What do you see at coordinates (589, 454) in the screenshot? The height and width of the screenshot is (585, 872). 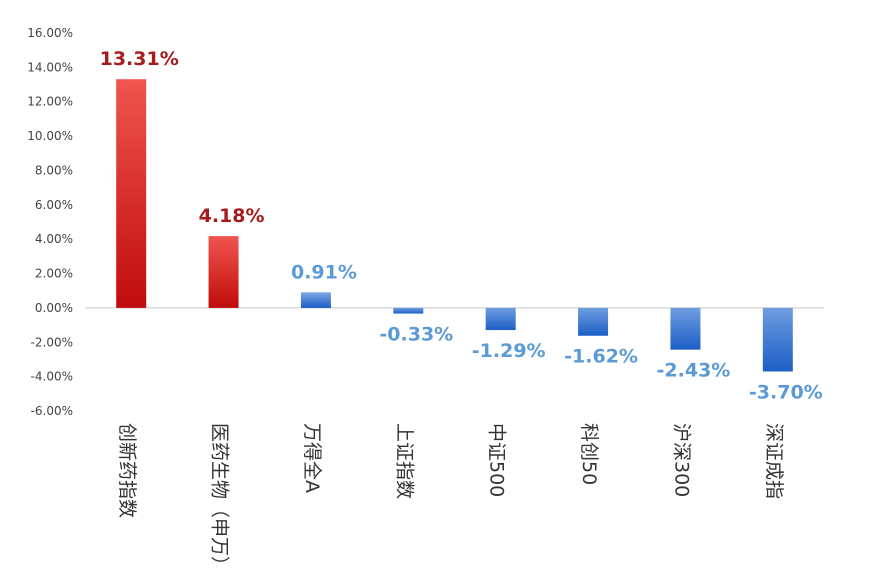 I see `category-label-6: 科创50` at bounding box center [589, 454].